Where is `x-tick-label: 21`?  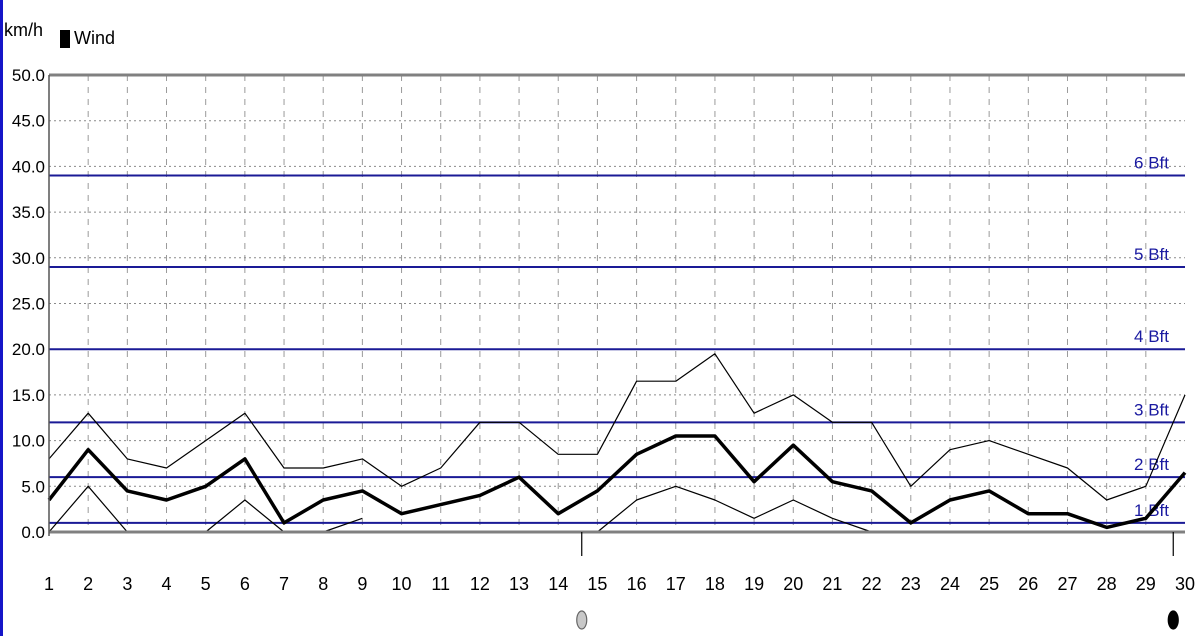 x-tick-label: 21 is located at coordinates (832, 584).